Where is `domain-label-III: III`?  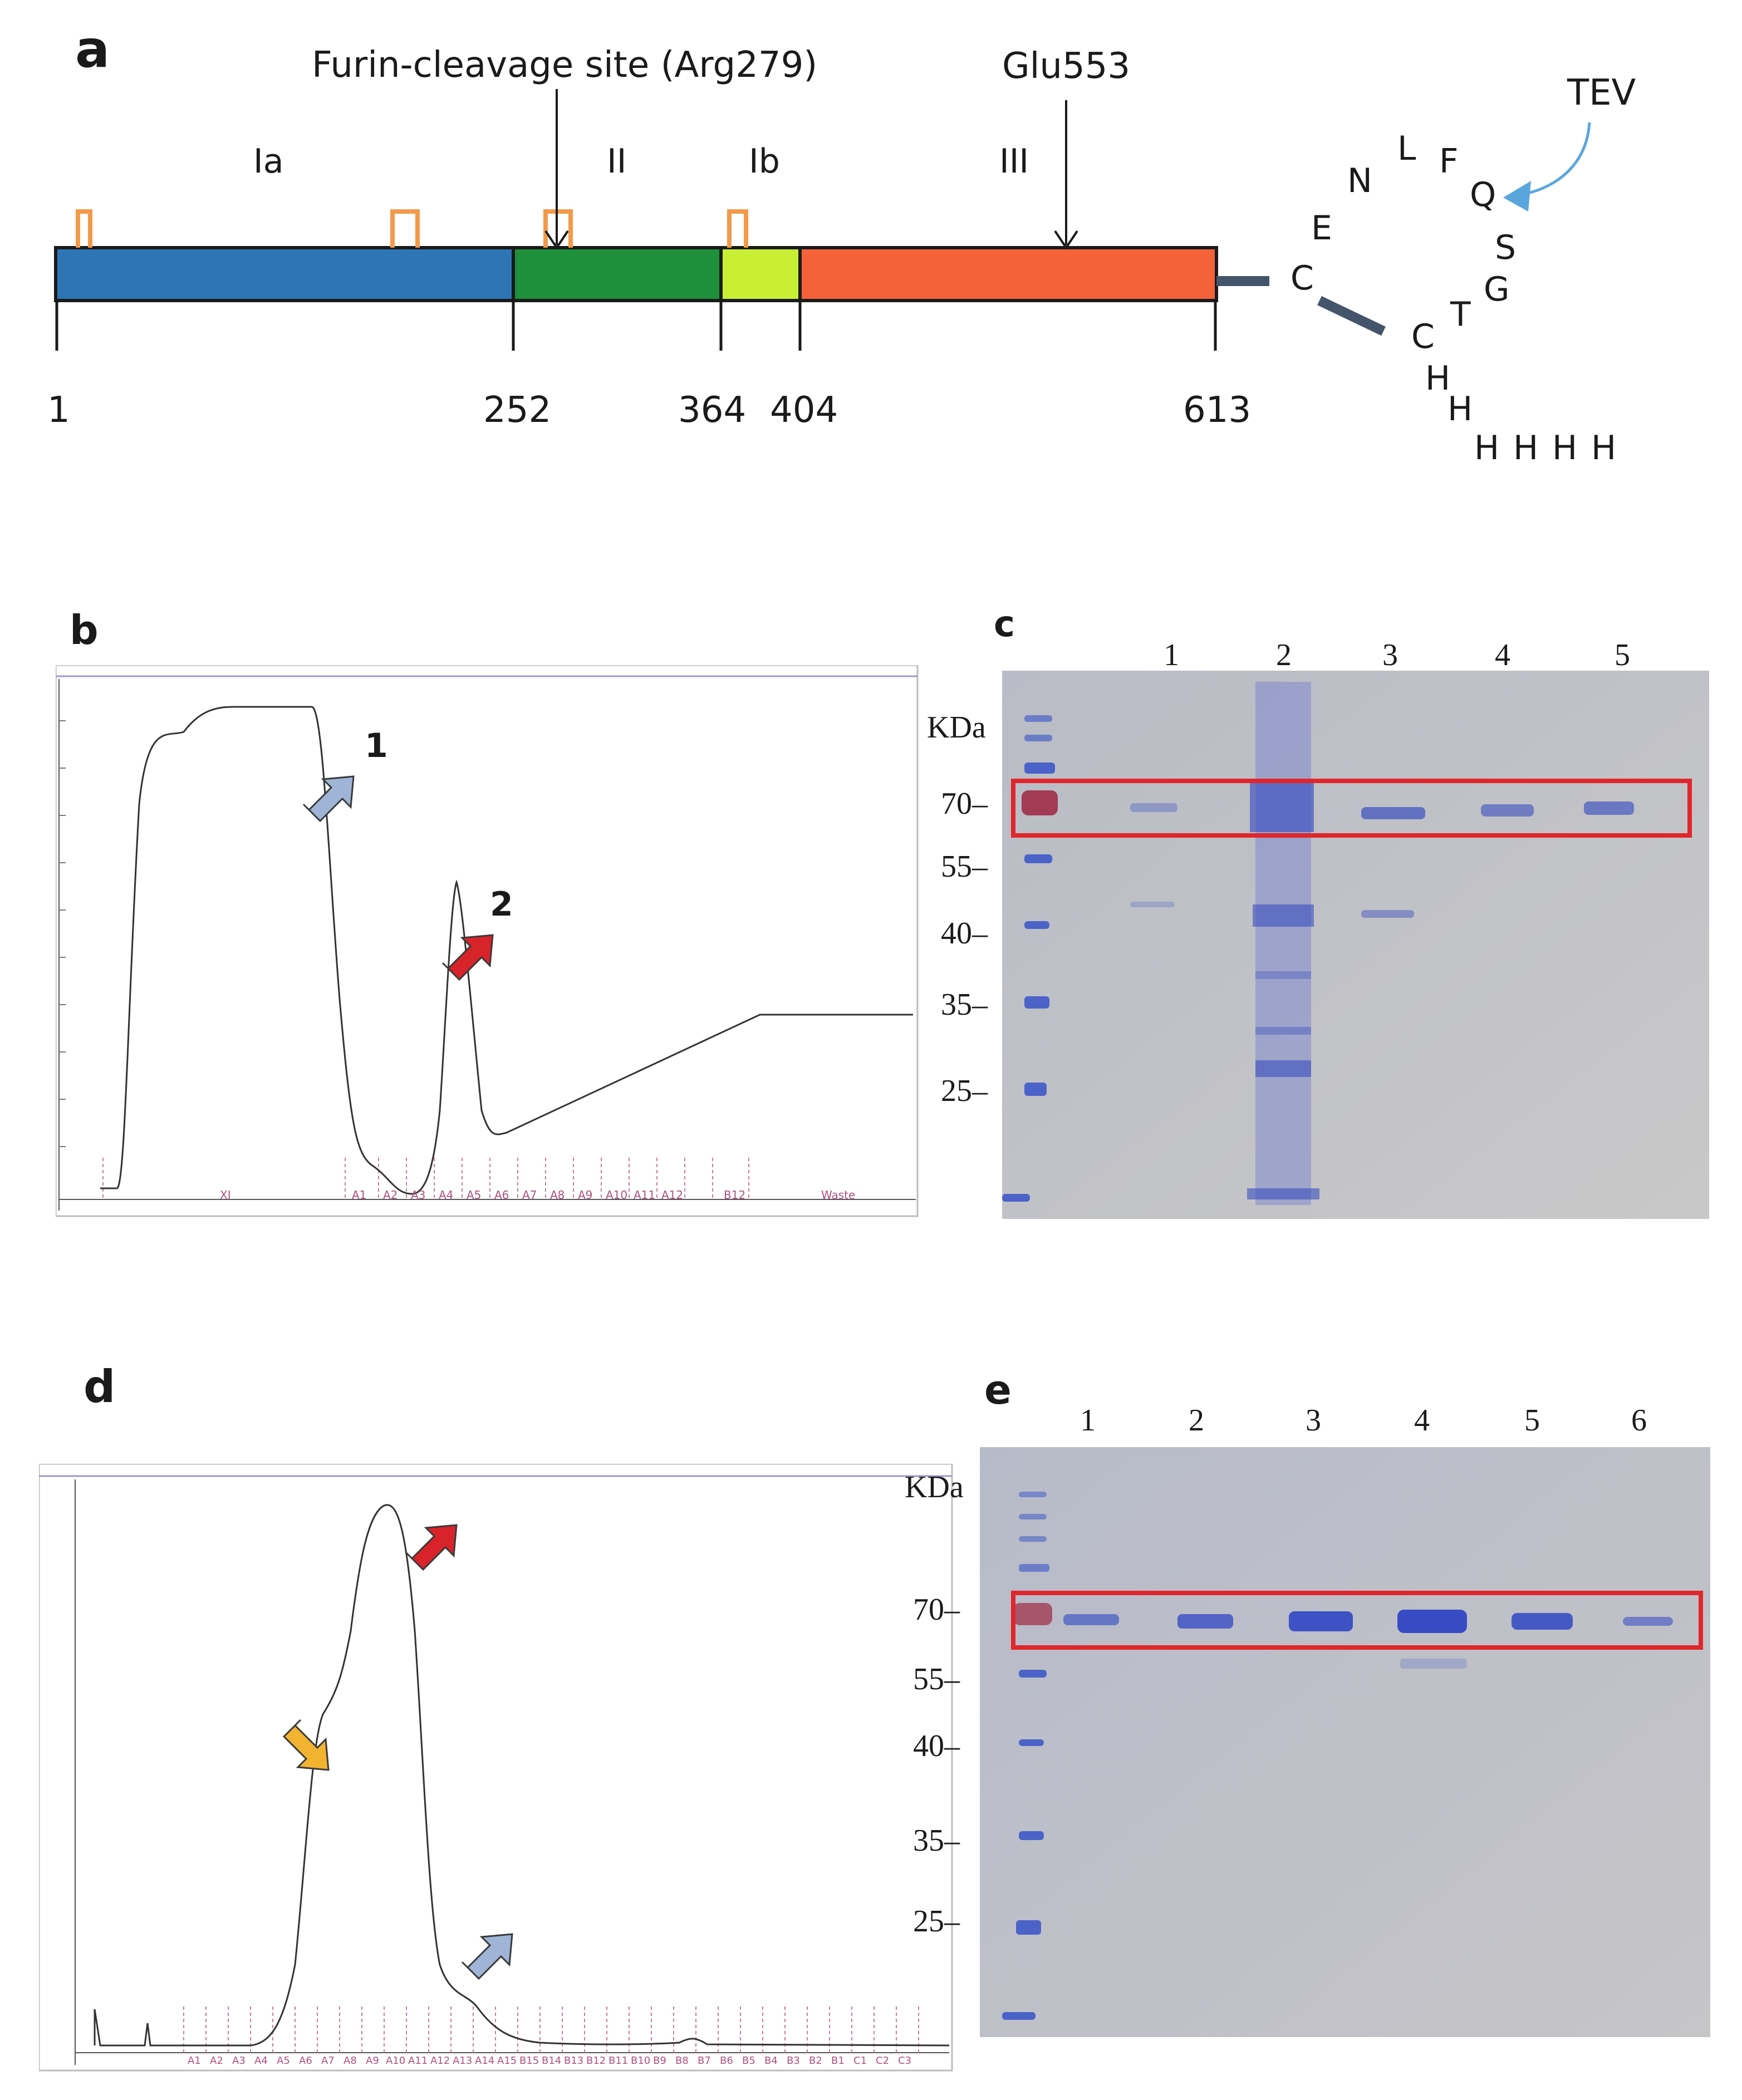 domain-label-III: III is located at coordinates (1014, 161).